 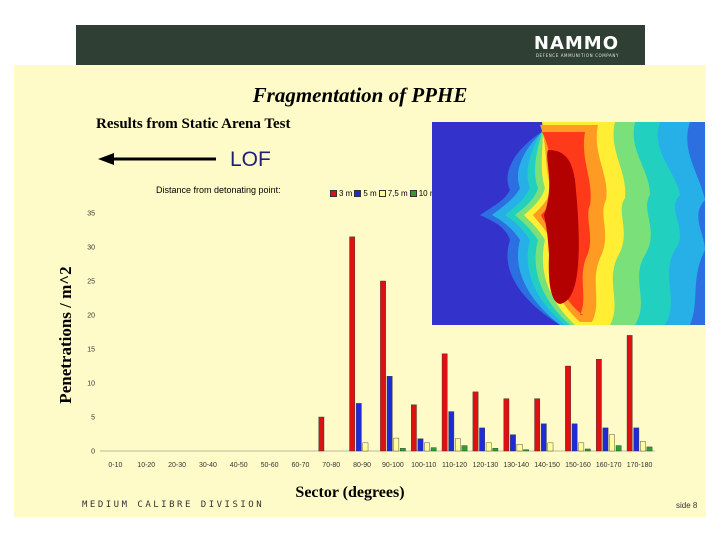 What do you see at coordinates (93, 418) in the screenshot?
I see `y-tick-label: 5` at bounding box center [93, 418].